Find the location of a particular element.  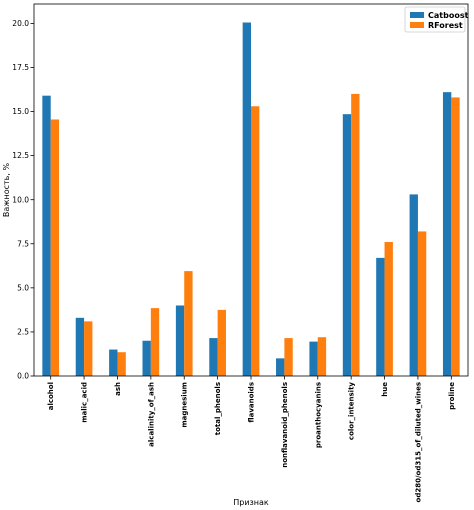

bar-catboost-magnesium is located at coordinates (180, 340).